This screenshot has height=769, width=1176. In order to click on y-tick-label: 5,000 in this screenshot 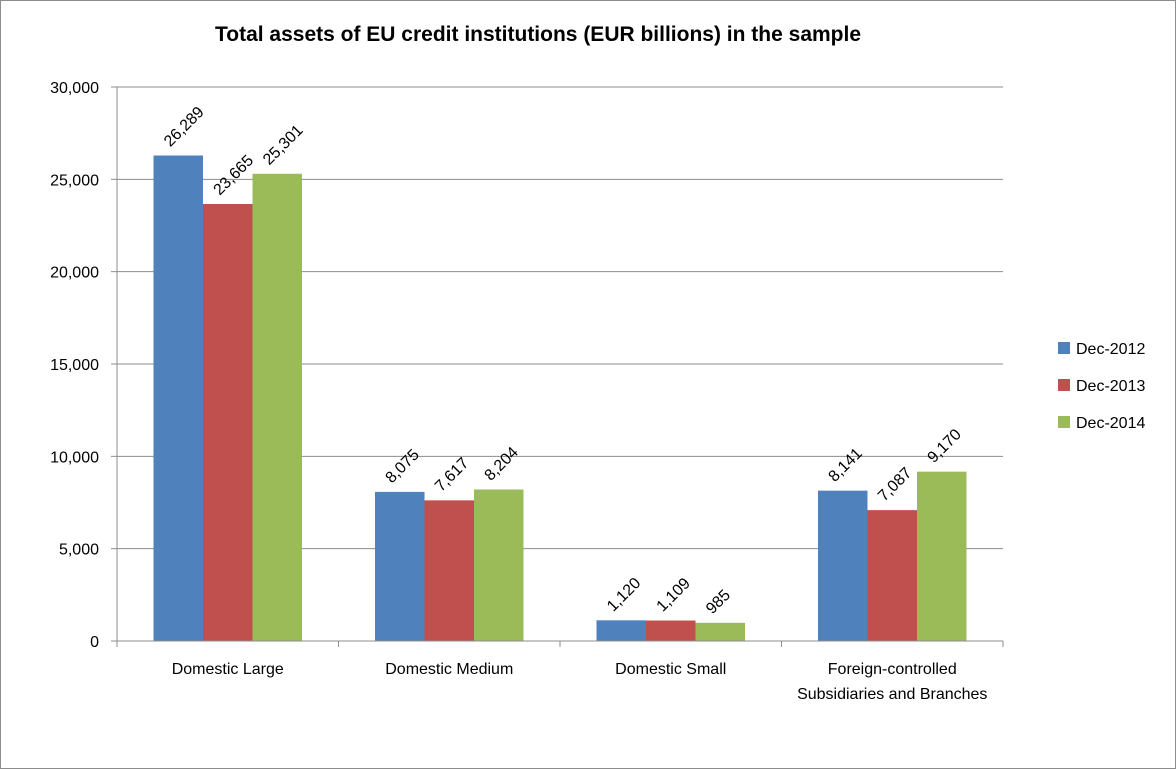, I will do `click(79, 550)`.